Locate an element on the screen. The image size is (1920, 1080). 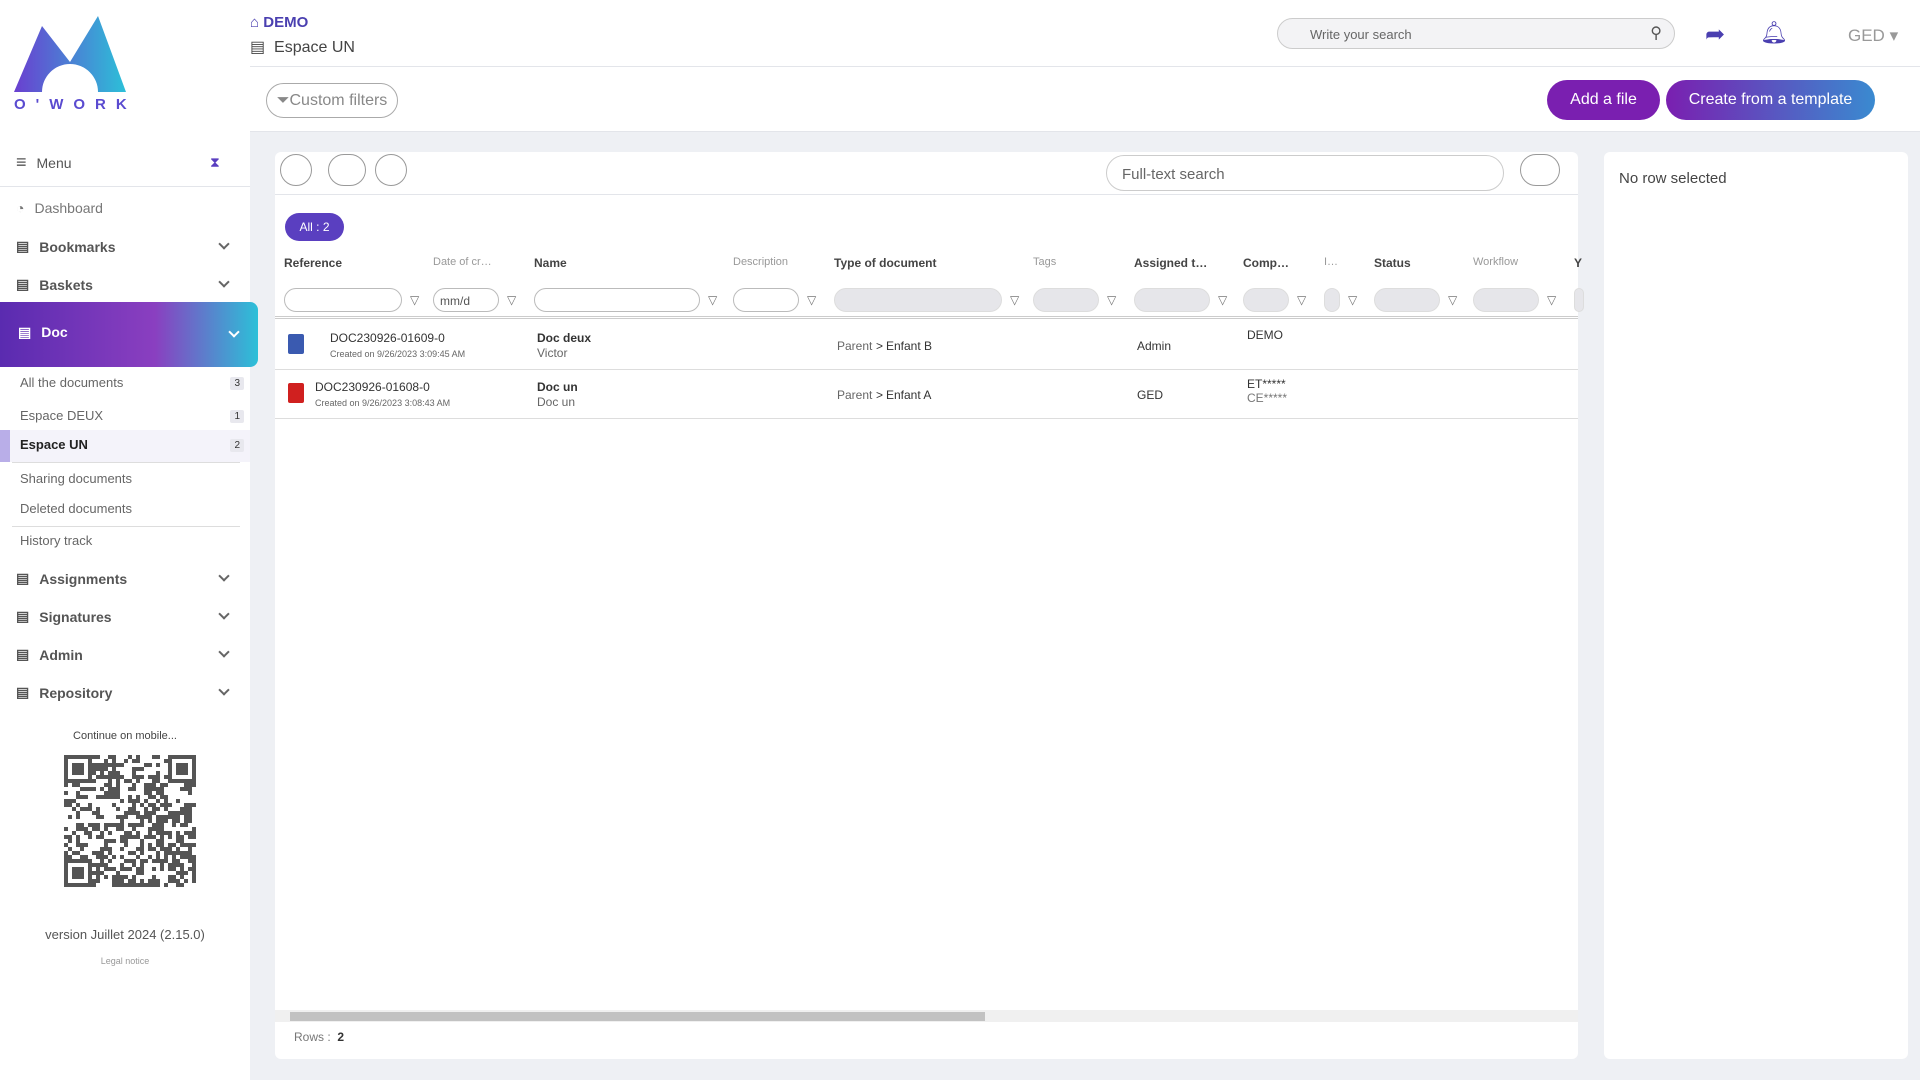
fulltext-search: Full-text search is located at coordinates (1305, 173).